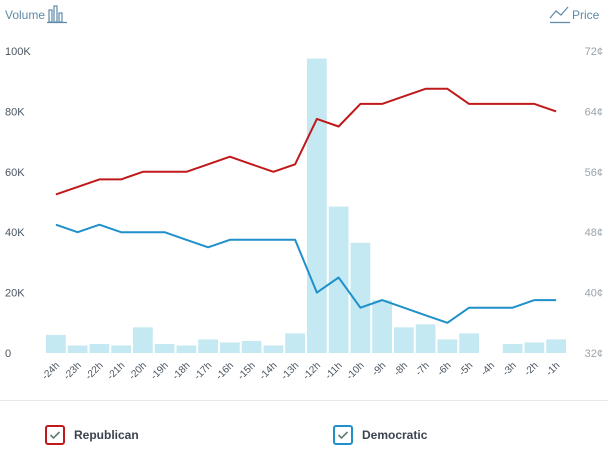 The width and height of the screenshot is (608, 458). What do you see at coordinates (15, 112) in the screenshot?
I see `left-axis-tick-label: 80K` at bounding box center [15, 112].